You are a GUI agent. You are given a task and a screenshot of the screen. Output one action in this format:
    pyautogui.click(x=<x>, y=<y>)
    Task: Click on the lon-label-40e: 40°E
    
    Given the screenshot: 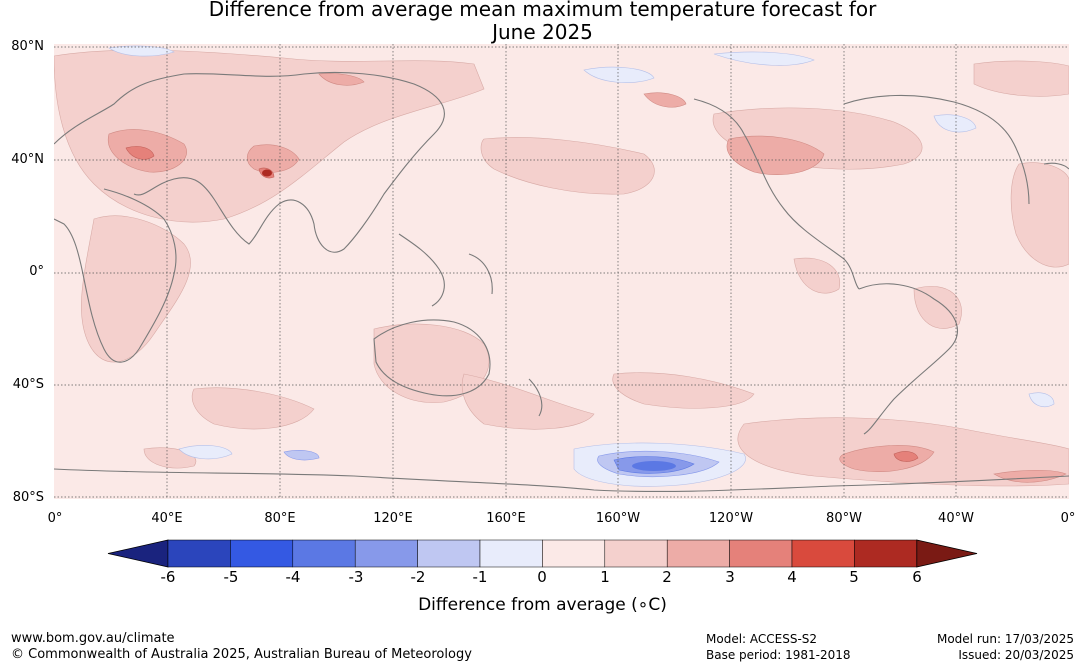 What is the action you would take?
    pyautogui.click(x=167, y=518)
    